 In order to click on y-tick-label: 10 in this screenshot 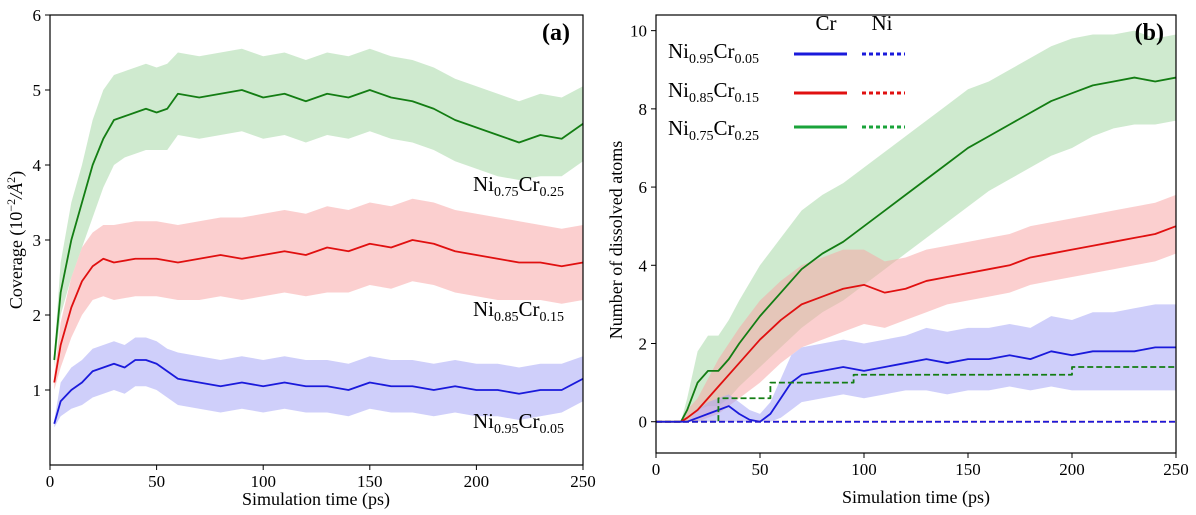, I will do `click(638, 31)`.